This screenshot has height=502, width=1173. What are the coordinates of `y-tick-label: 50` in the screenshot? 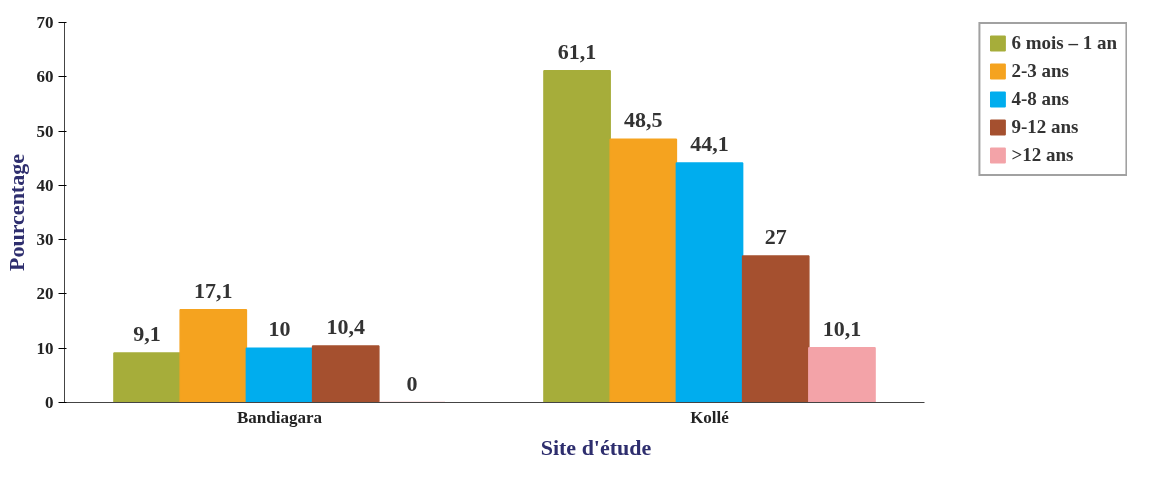 It's located at (45, 131).